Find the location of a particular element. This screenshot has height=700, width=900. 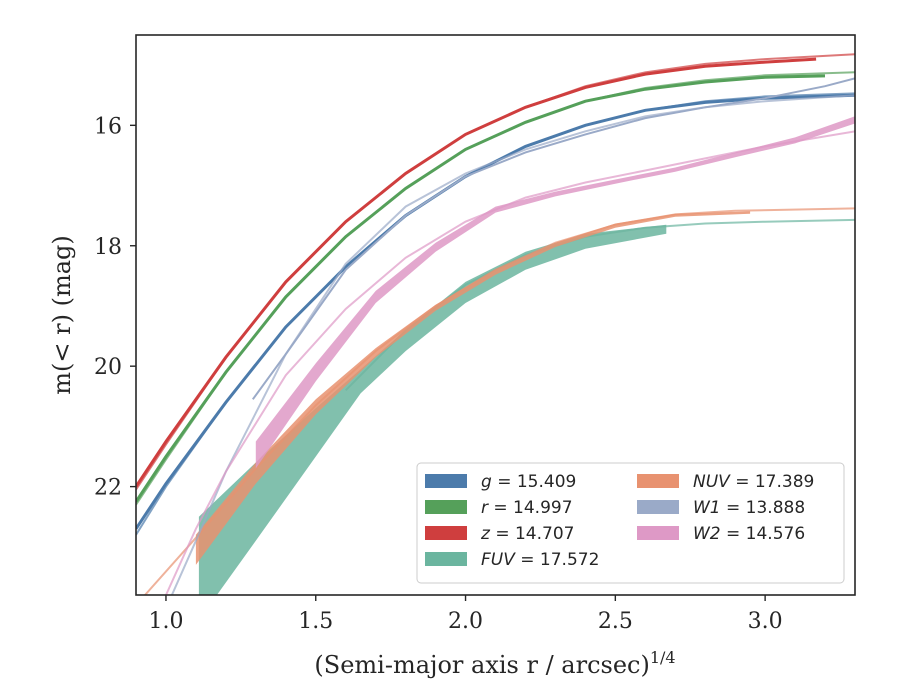

legend-item-z: z = 14.707 is located at coordinates (499, 534).